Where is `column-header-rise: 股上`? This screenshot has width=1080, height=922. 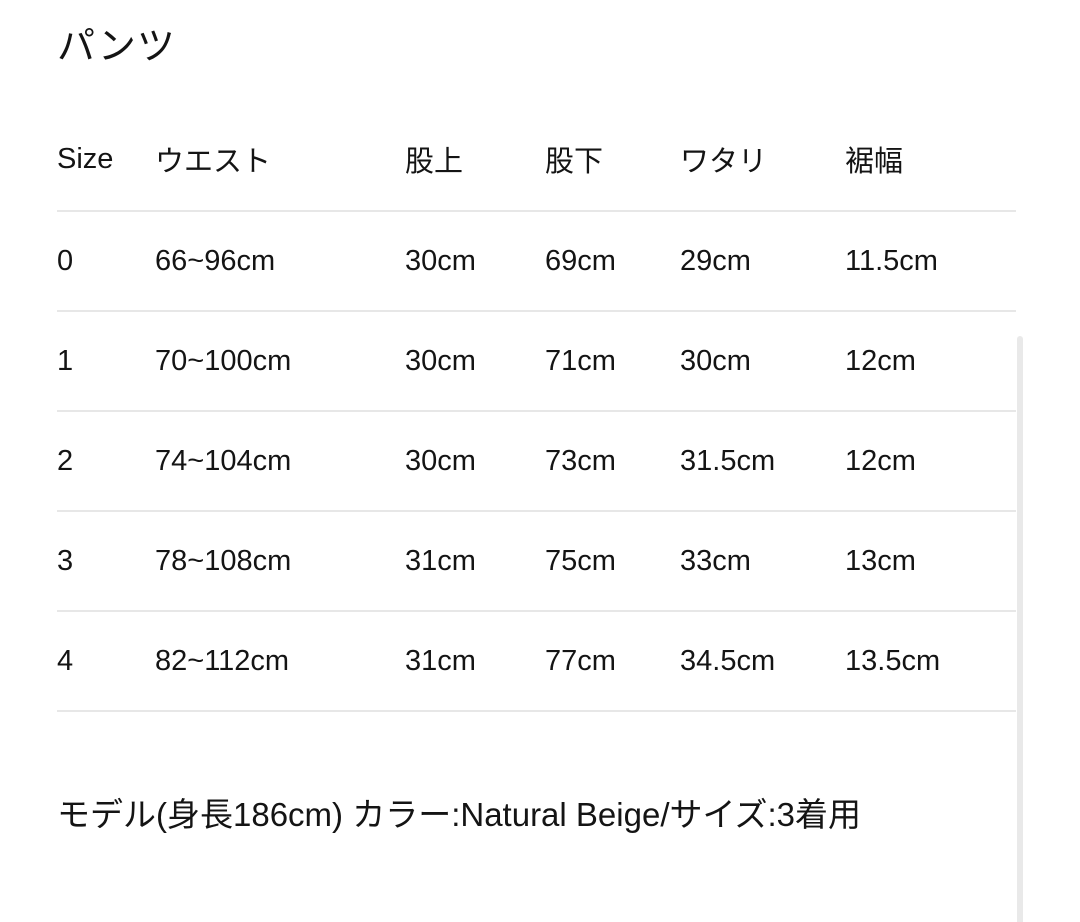
column-header-rise: 股上 is located at coordinates (475, 160).